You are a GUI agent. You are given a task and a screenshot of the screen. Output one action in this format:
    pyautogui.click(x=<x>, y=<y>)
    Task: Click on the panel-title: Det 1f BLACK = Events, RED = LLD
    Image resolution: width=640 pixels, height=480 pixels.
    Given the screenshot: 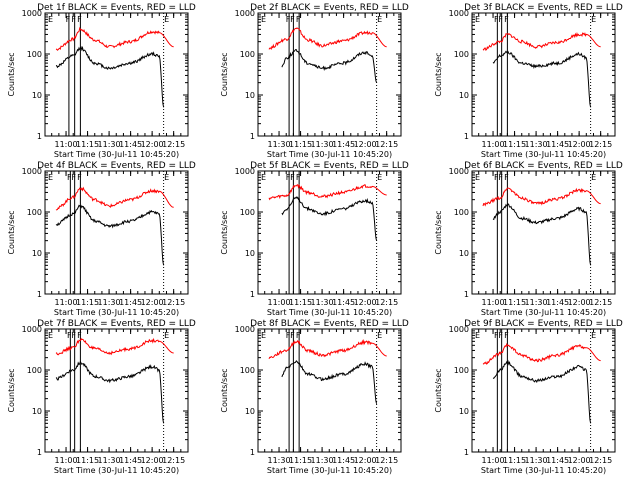 What is the action you would take?
    pyautogui.click(x=116, y=8)
    